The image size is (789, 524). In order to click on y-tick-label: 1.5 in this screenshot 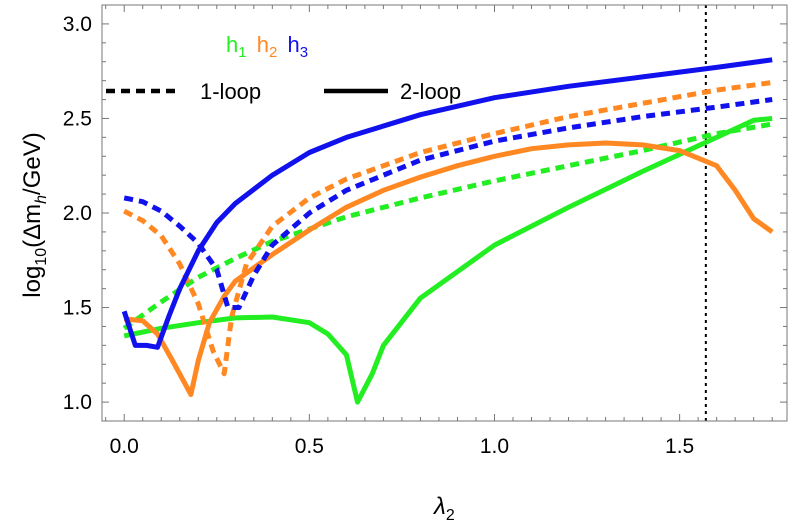, I will do `click(77, 308)`.